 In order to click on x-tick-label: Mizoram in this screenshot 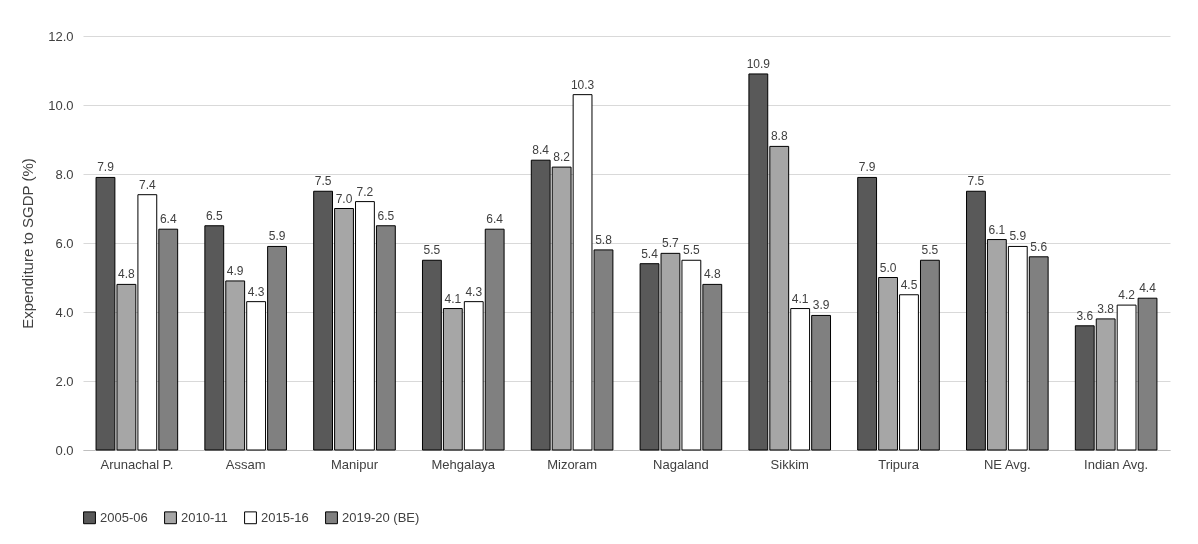, I will do `click(572, 464)`.